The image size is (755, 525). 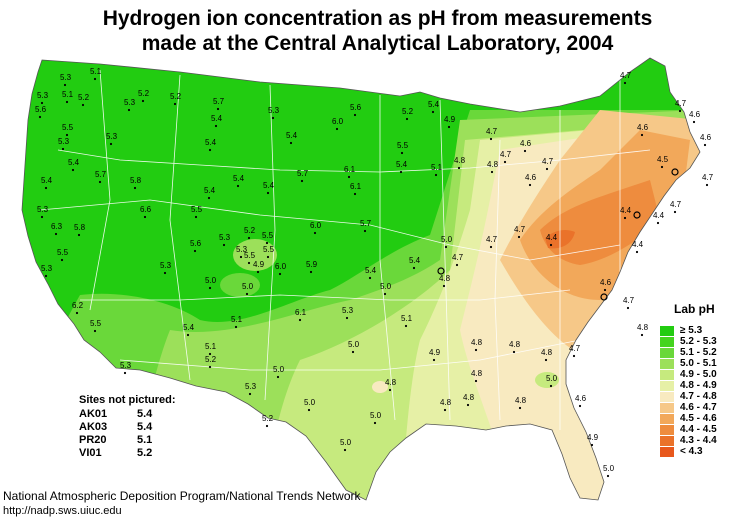 I want to click on legend-item: 4.4 - 4.5, so click(x=705, y=429).